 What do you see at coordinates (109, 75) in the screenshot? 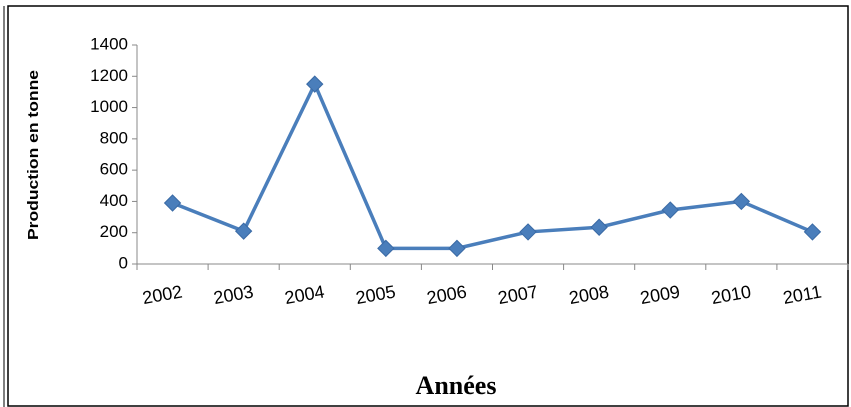
I see `y-tick-label: 1200` at bounding box center [109, 75].